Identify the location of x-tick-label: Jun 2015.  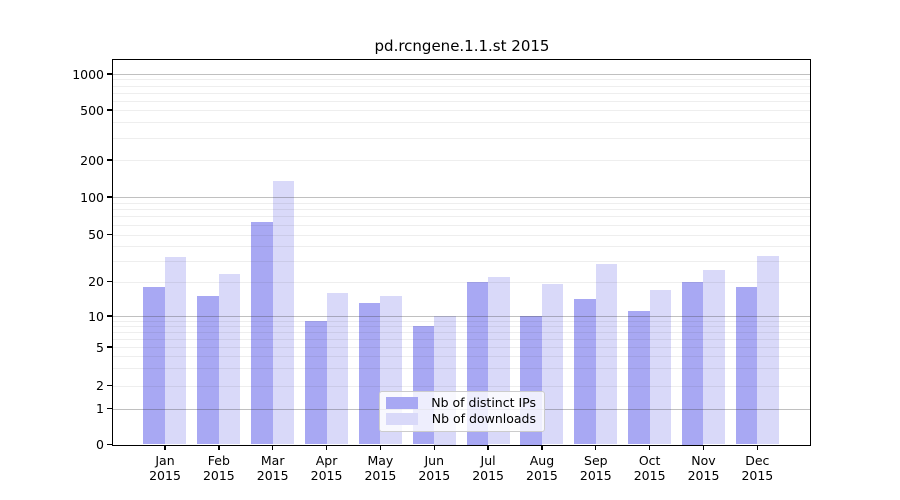
(434, 468).